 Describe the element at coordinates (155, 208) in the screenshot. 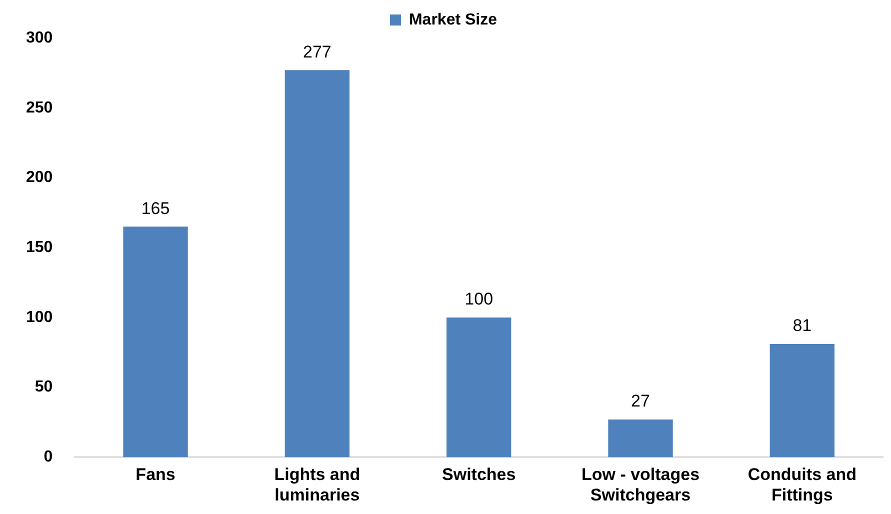

I see `data-label: 165` at that location.